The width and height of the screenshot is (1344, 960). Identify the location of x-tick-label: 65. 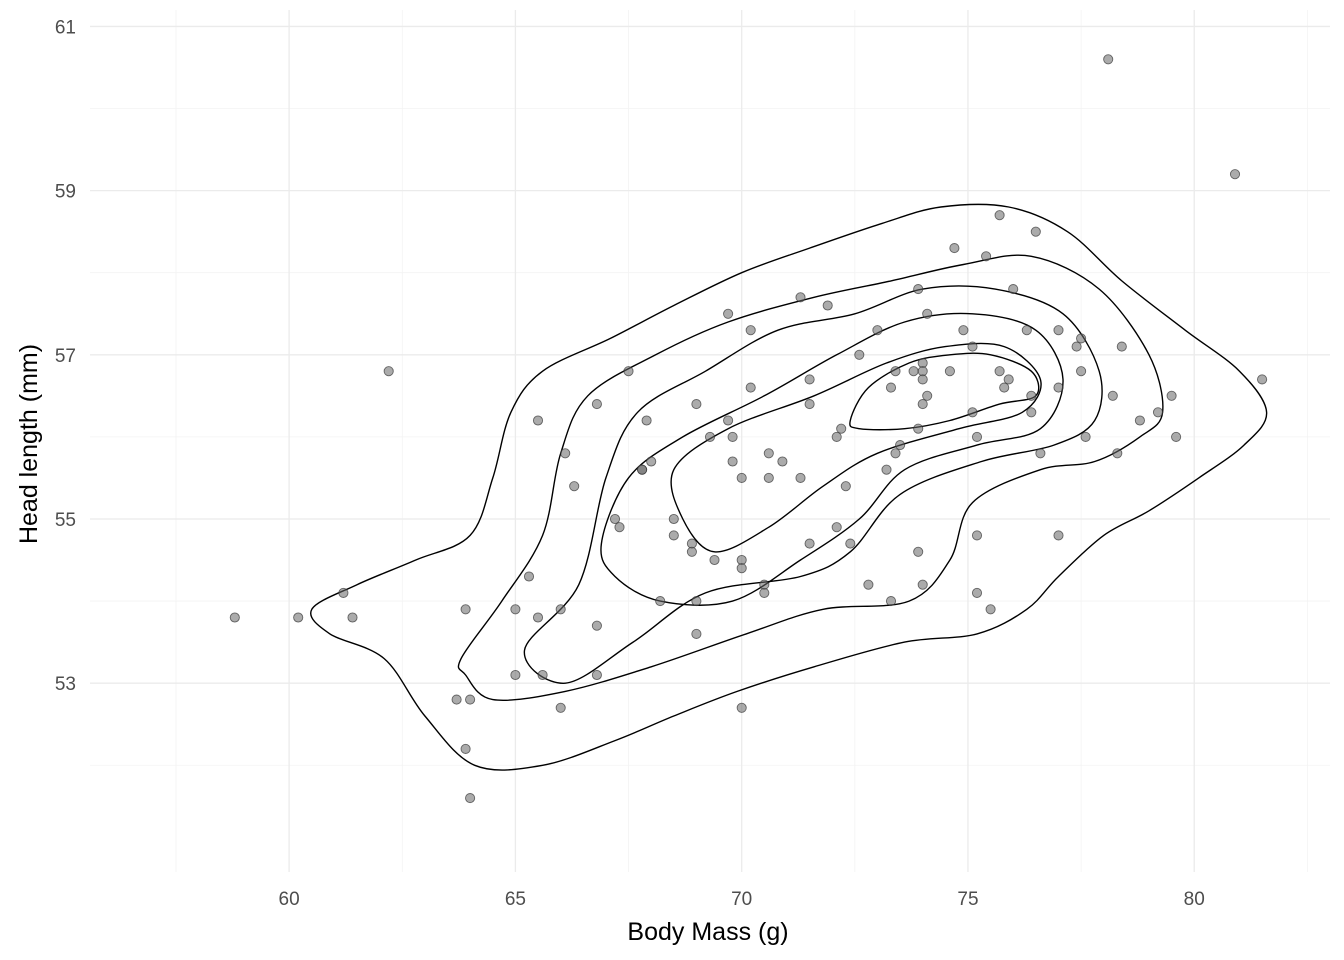
(515, 899).